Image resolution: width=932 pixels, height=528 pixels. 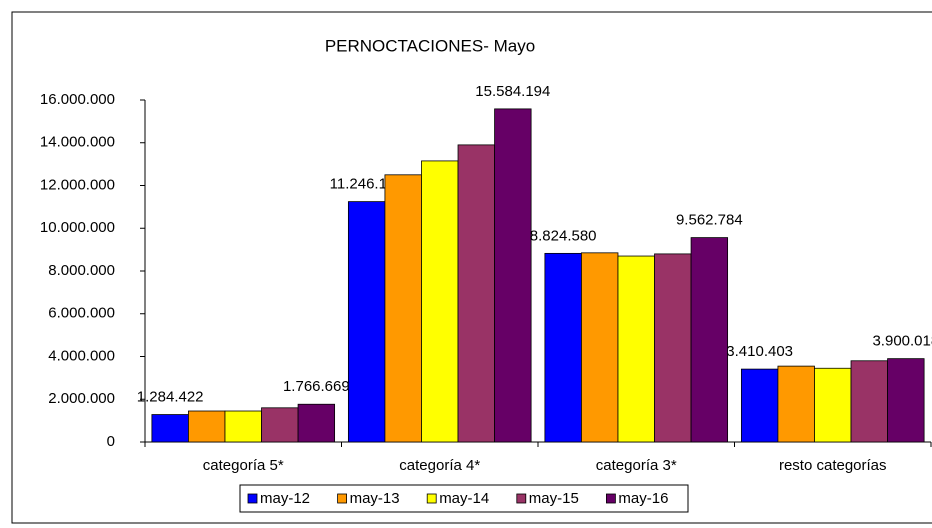 I want to click on legend-label: may-14, so click(x=464, y=498).